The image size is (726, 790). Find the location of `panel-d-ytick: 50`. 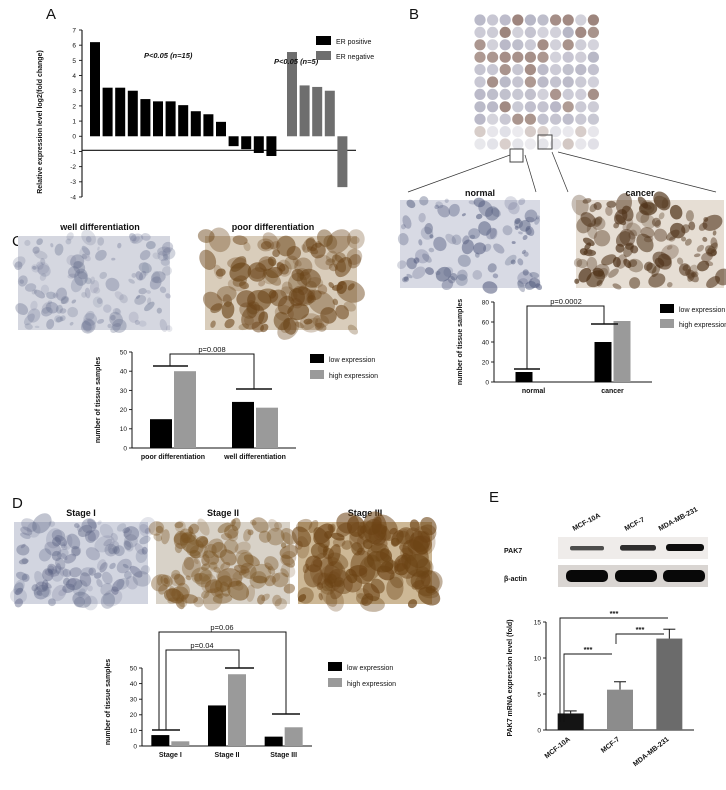

panel-d-ytick: 50 is located at coordinates (134, 668).